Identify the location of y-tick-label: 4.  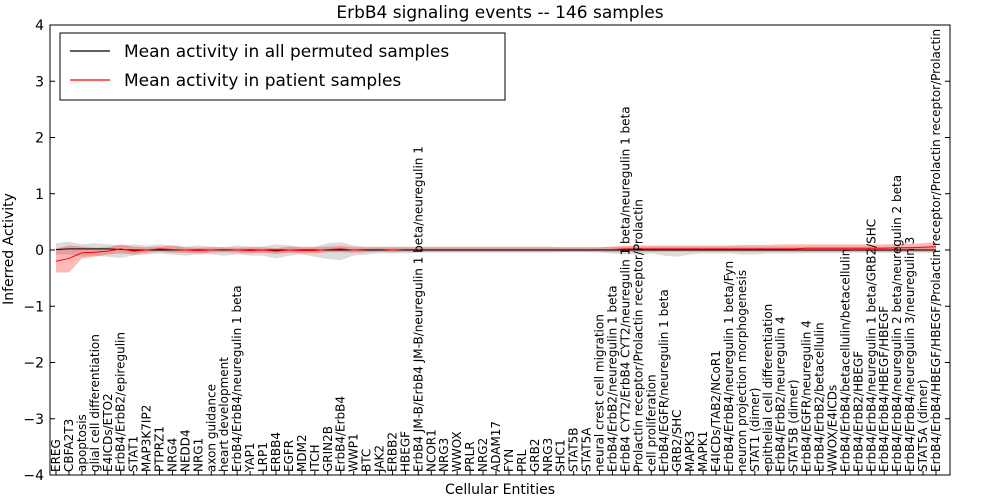
(39, 26).